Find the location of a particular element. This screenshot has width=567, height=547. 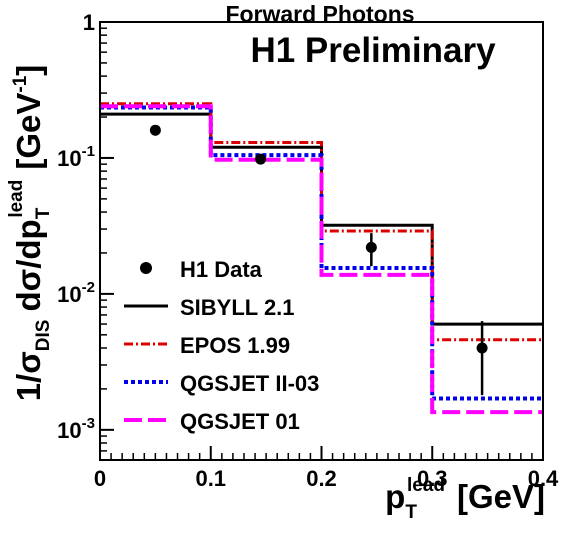

h1-preliminary-label: H1 Preliminary is located at coordinates (373, 50).